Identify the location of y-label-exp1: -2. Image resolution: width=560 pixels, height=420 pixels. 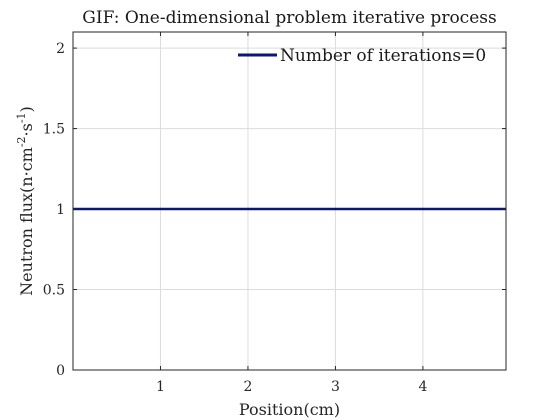
(21, 141).